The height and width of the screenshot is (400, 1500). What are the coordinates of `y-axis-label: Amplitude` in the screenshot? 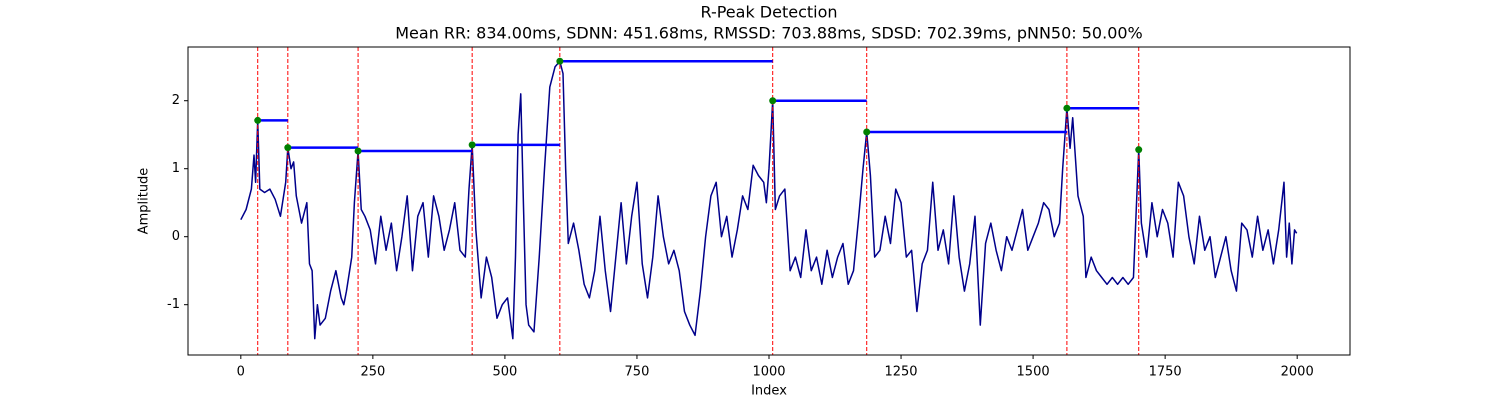 It's located at (144, 201).